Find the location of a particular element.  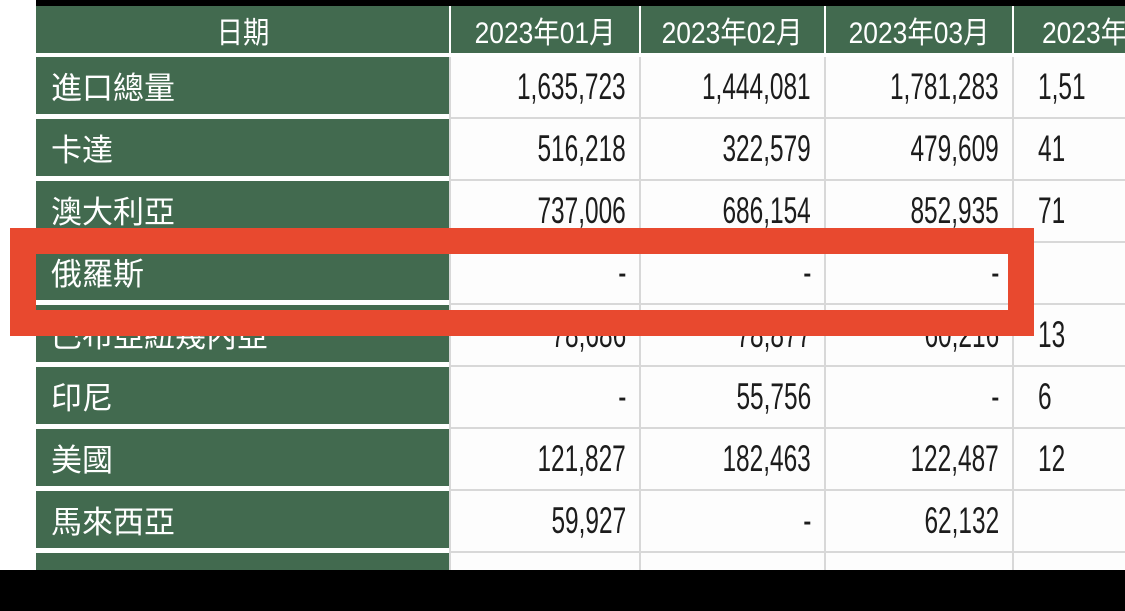

row-label: 卡達 is located at coordinates (242, 150).